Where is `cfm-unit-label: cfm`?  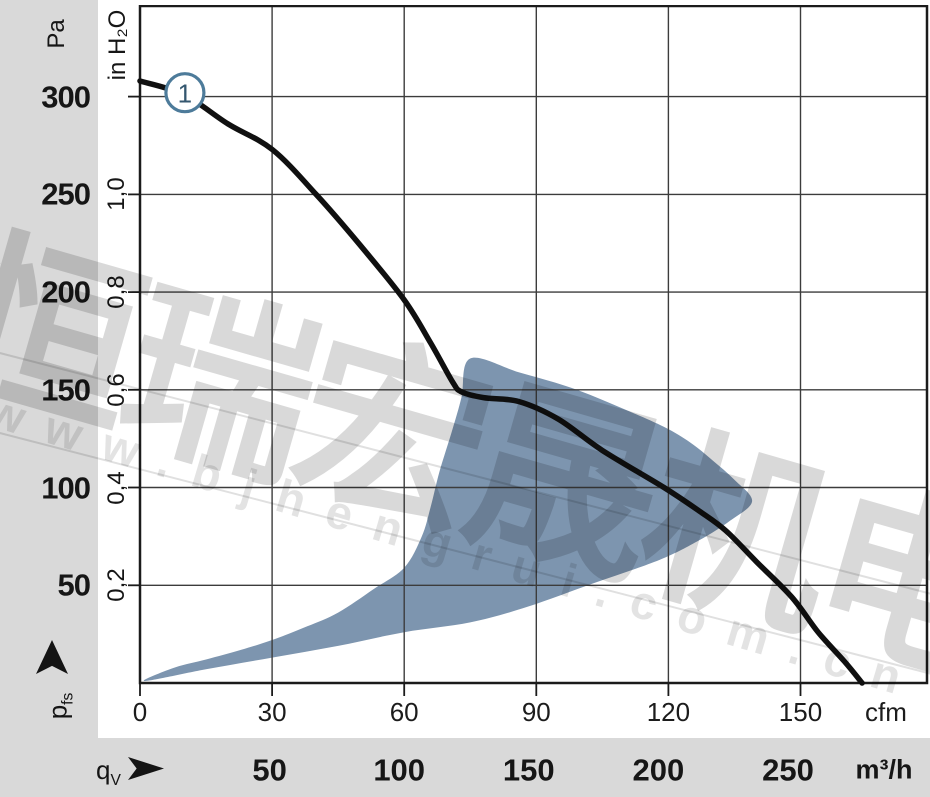 cfm-unit-label: cfm is located at coordinates (886, 712).